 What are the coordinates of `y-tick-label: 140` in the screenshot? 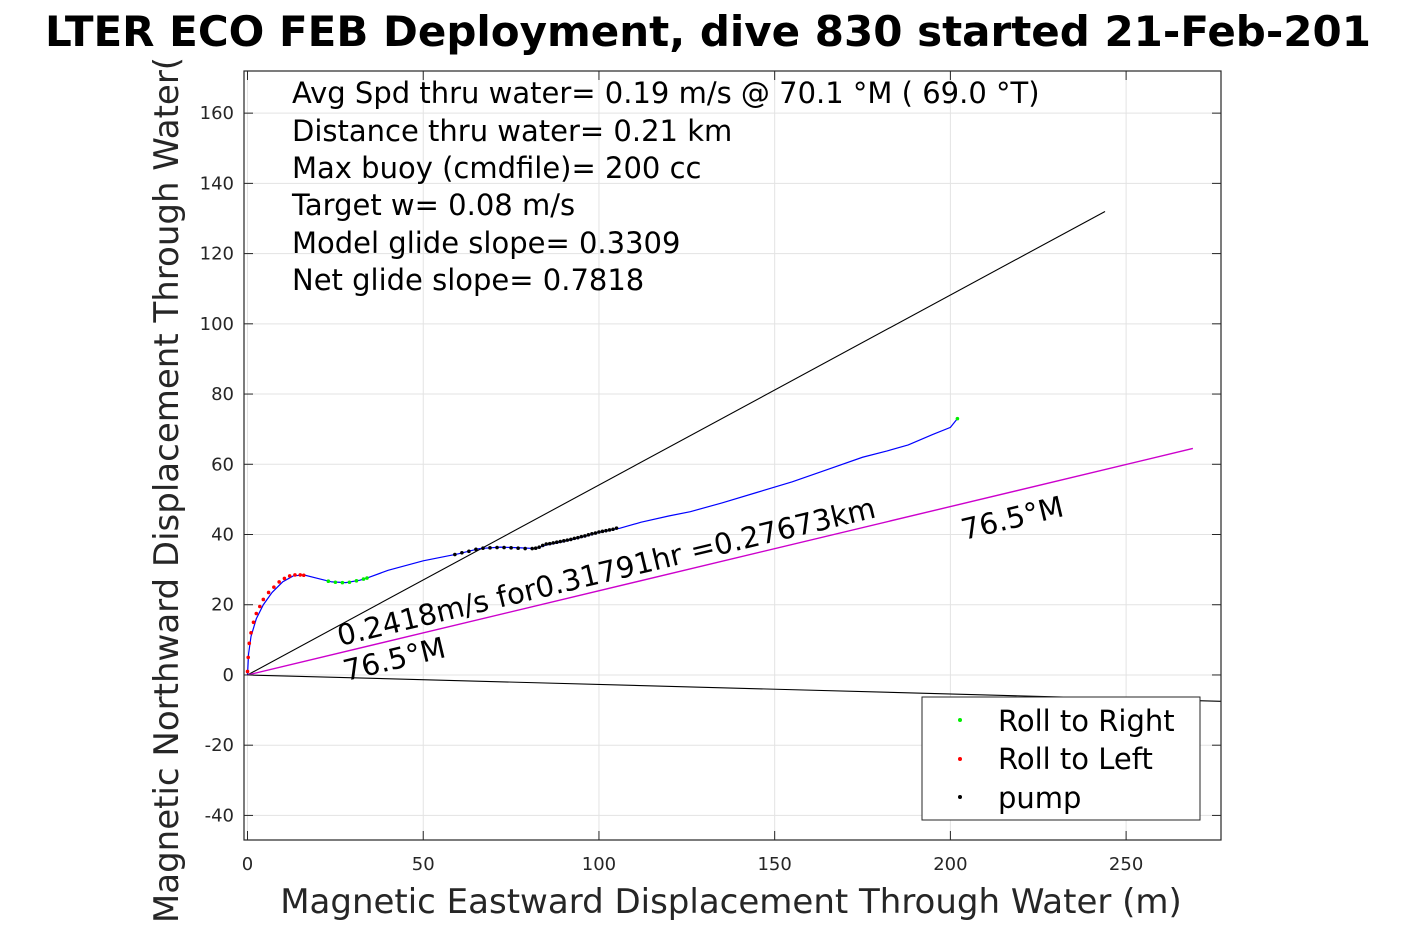 It's located at (217, 183).